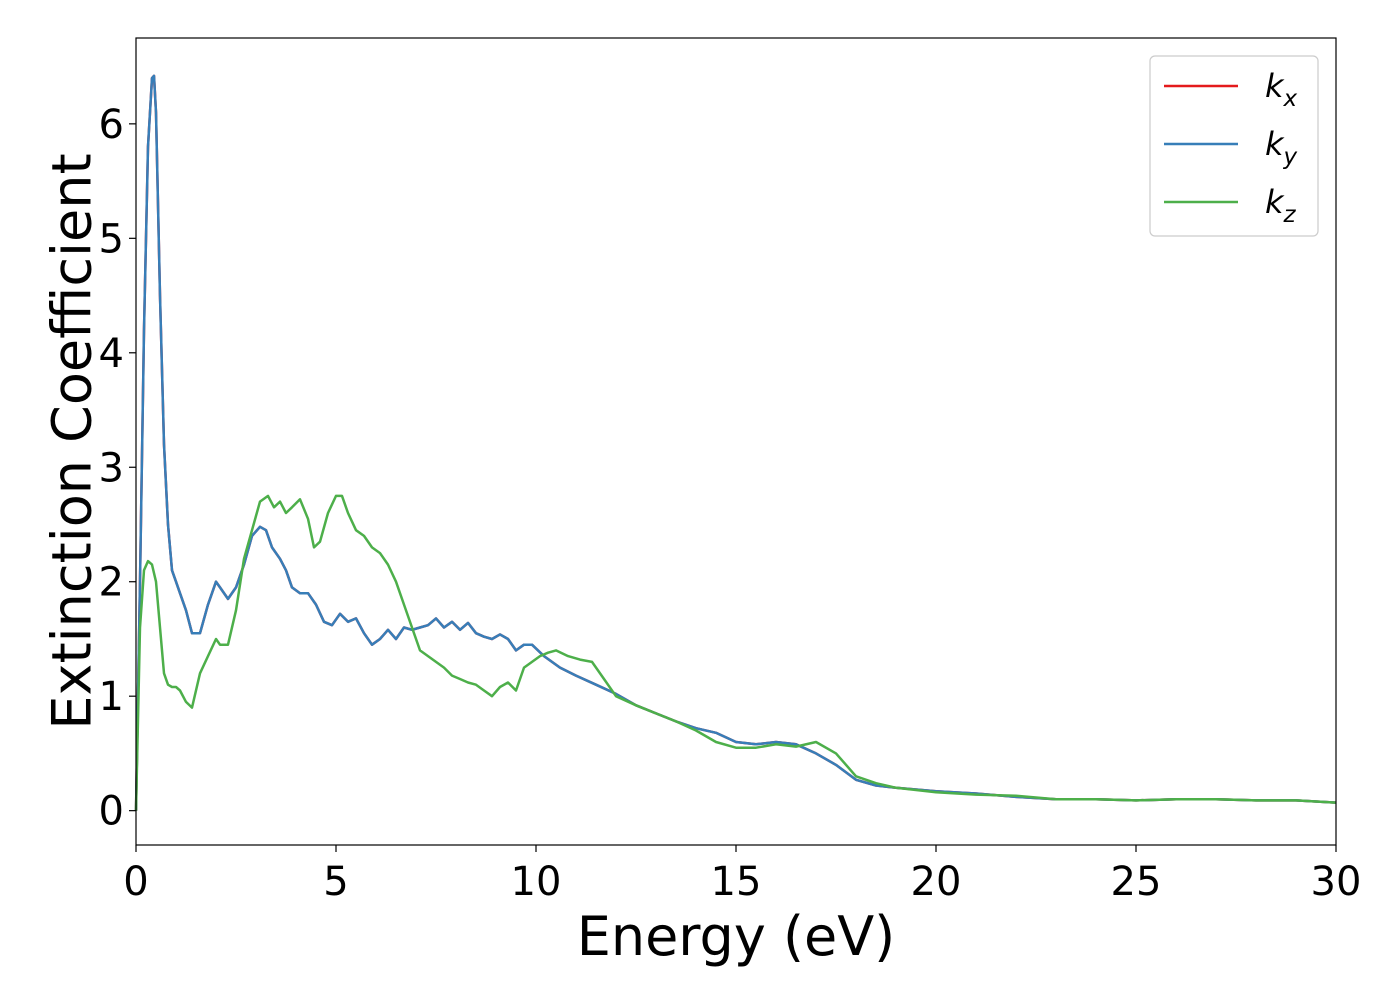 The image size is (1400, 1000). What do you see at coordinates (536, 882) in the screenshot?
I see `x-tick-label: 10` at bounding box center [536, 882].